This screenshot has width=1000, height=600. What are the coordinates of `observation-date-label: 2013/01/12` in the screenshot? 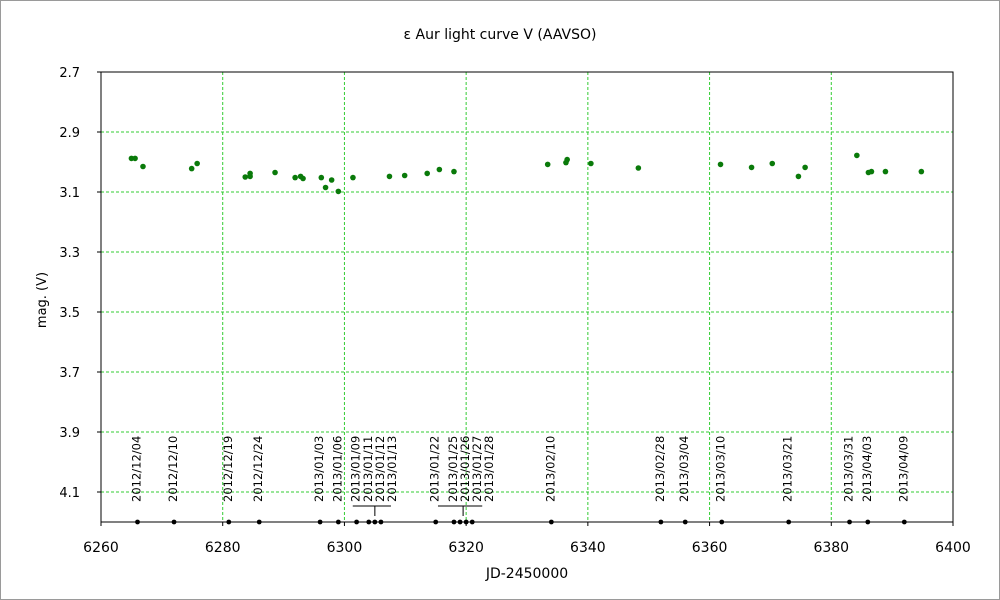 It's located at (380, 469).